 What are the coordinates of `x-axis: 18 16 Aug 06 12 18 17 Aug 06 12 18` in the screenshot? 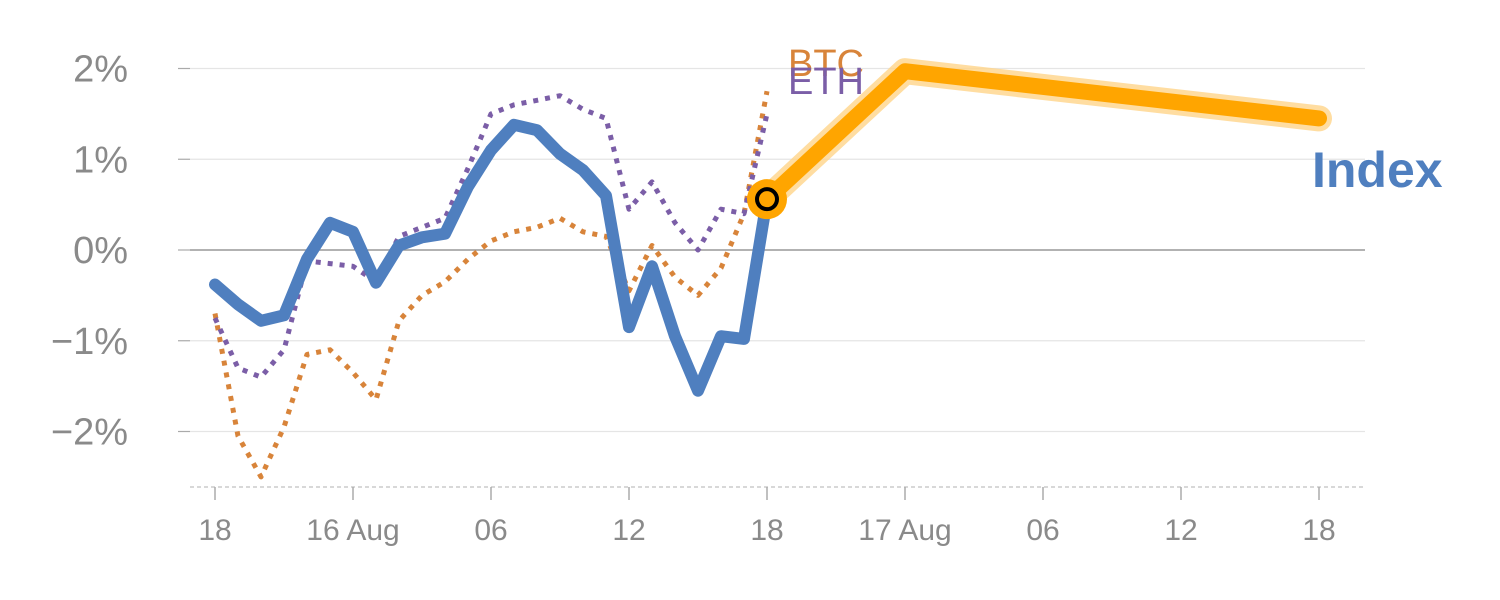 It's located at (767, 517).